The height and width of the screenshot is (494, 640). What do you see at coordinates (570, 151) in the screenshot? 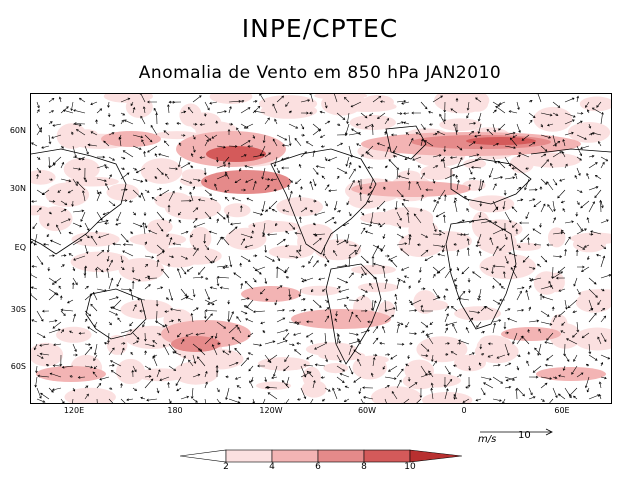
I see `coast-asia-east` at bounding box center [570, 151].